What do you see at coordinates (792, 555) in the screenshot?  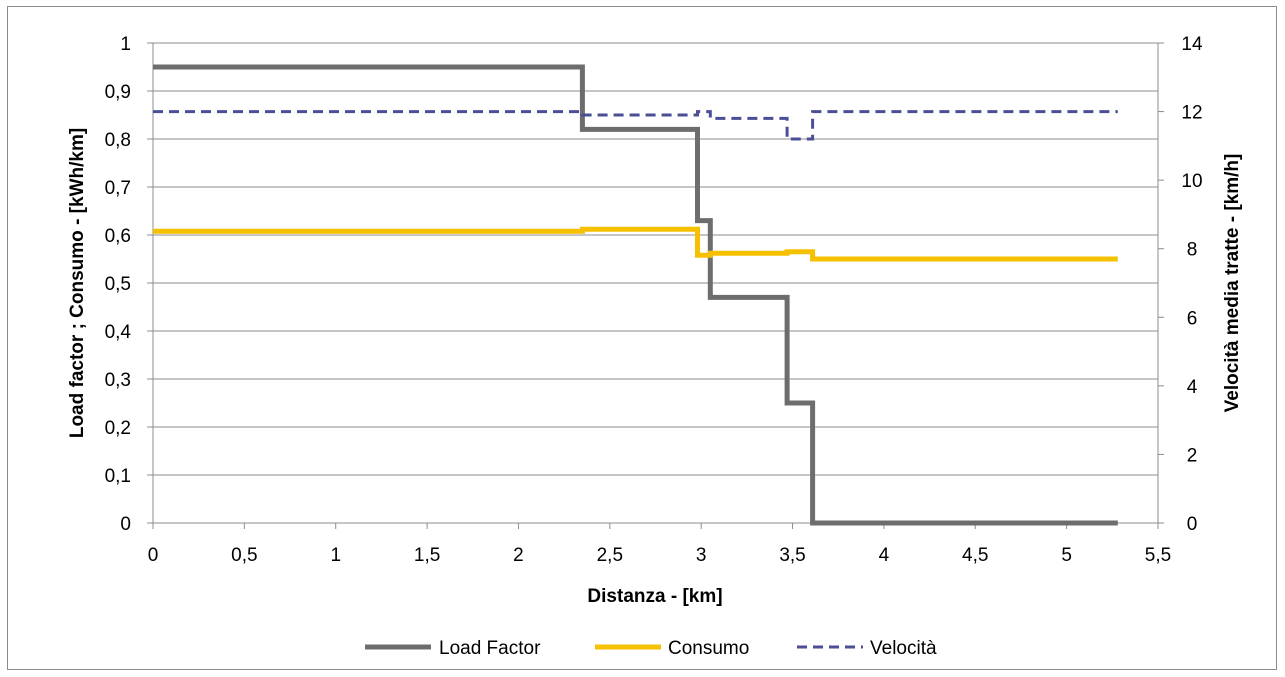 I see `x-tick-label: 3,5` at bounding box center [792, 555].